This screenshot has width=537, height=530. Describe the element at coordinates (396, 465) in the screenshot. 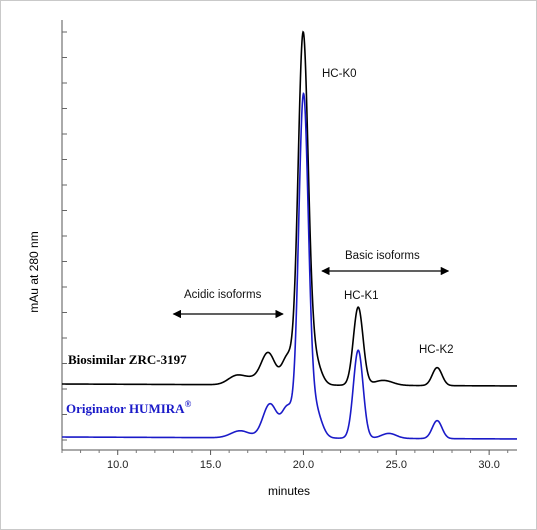

I see `x-tick-label: 25.0` at that location.